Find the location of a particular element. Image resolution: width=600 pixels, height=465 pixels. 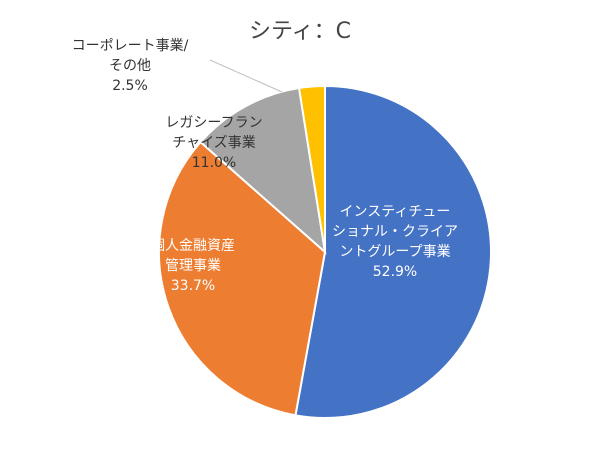

slice-label-2: レガシーフランチャイズ事業 11.0% is located at coordinates (213, 143).